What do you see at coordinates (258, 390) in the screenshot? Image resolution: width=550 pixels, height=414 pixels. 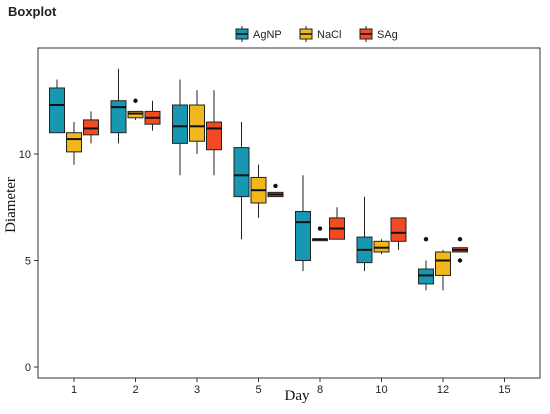 I see `x-tick-label: 5` at bounding box center [258, 390].